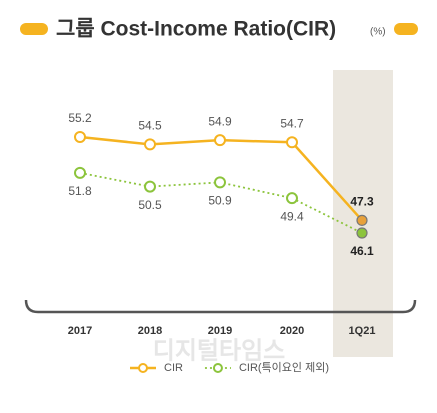 The height and width of the screenshot is (413, 437). Describe the element at coordinates (80, 191) in the screenshot. I see `data-label: 51.8` at that location.